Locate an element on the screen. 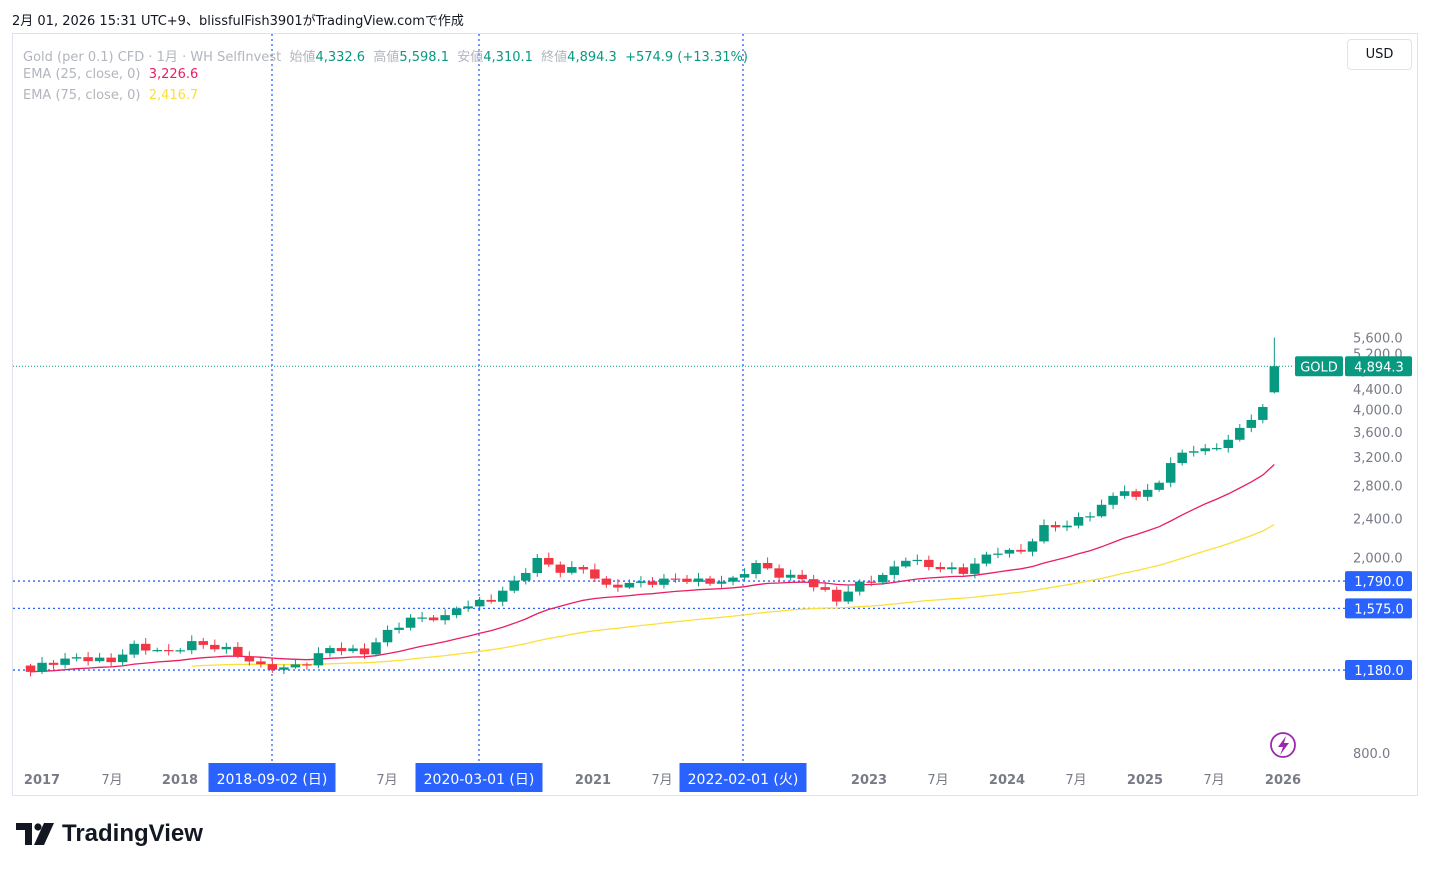 This screenshot has height=872, width=1431. symbol-name: Gold (per 0.1) CFD · 1月 · WH SelfInvest is located at coordinates (152, 57).